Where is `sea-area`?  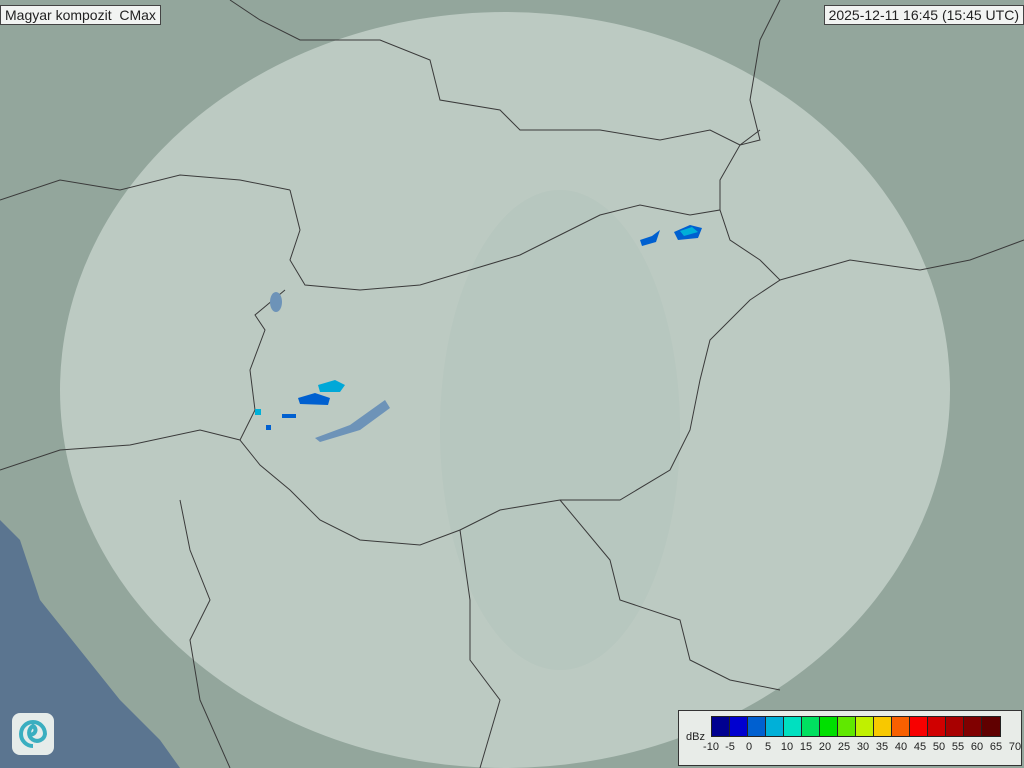 sea-area is located at coordinates (90, 644).